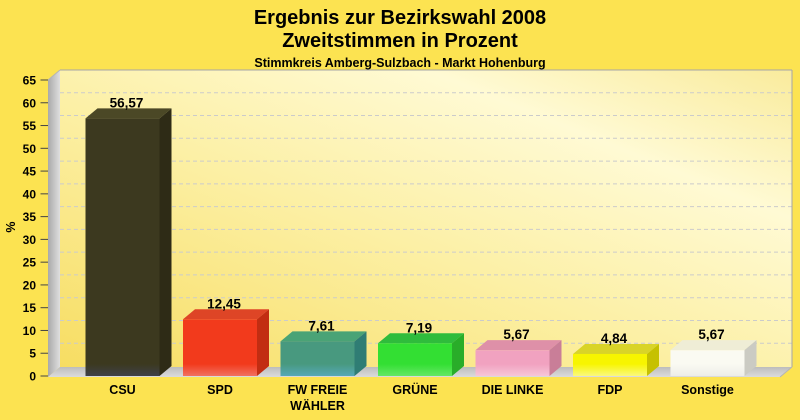 This screenshot has height=420, width=800. What do you see at coordinates (54, 223) in the screenshot?
I see `left-wall` at bounding box center [54, 223].